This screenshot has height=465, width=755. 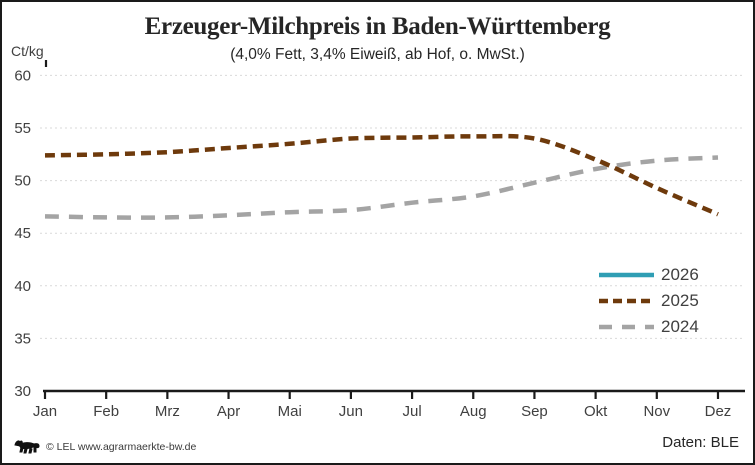 What do you see at coordinates (626, 301) in the screenshot?
I see `legend-line-sample-2025` at bounding box center [626, 301].